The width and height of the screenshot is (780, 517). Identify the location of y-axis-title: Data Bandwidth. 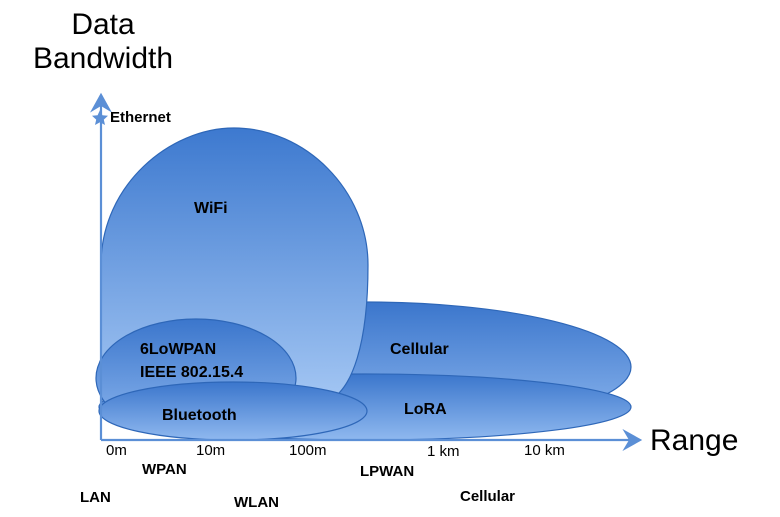
(103, 42).